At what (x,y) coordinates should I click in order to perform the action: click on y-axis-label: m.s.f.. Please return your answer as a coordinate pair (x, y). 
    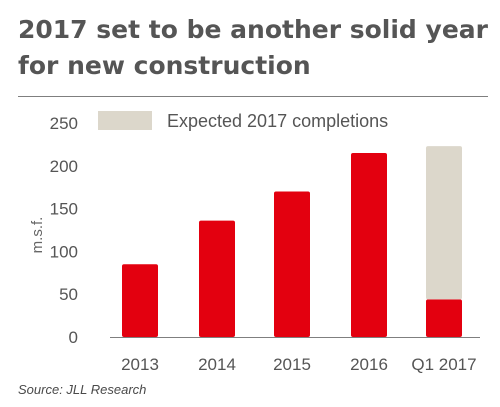
    Looking at the image, I should click on (37, 235).